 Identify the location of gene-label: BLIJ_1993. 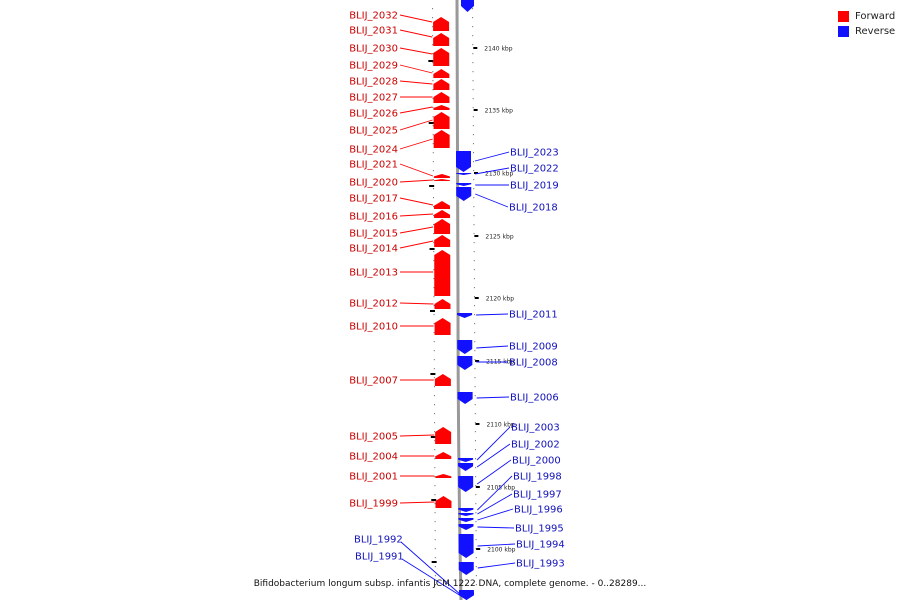
(540, 564).